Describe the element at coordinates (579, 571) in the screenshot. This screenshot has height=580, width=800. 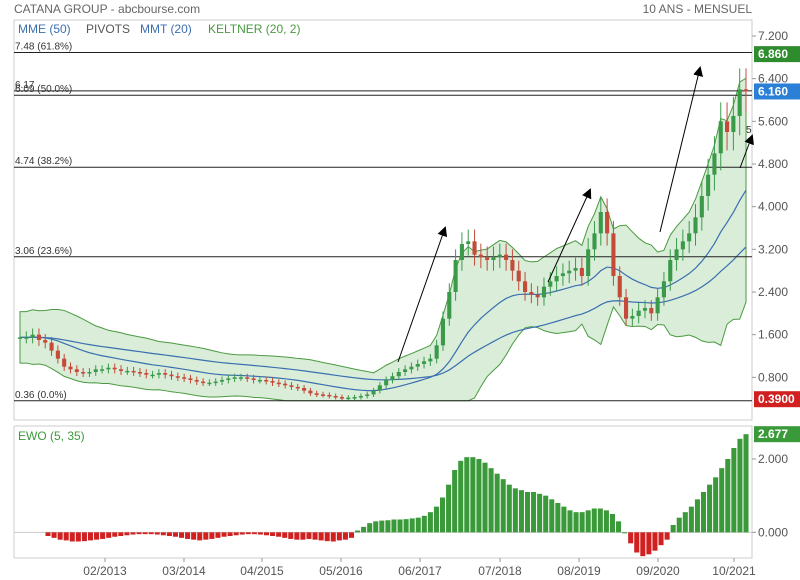
I see `x-tick-label-6: 08/2019` at that location.